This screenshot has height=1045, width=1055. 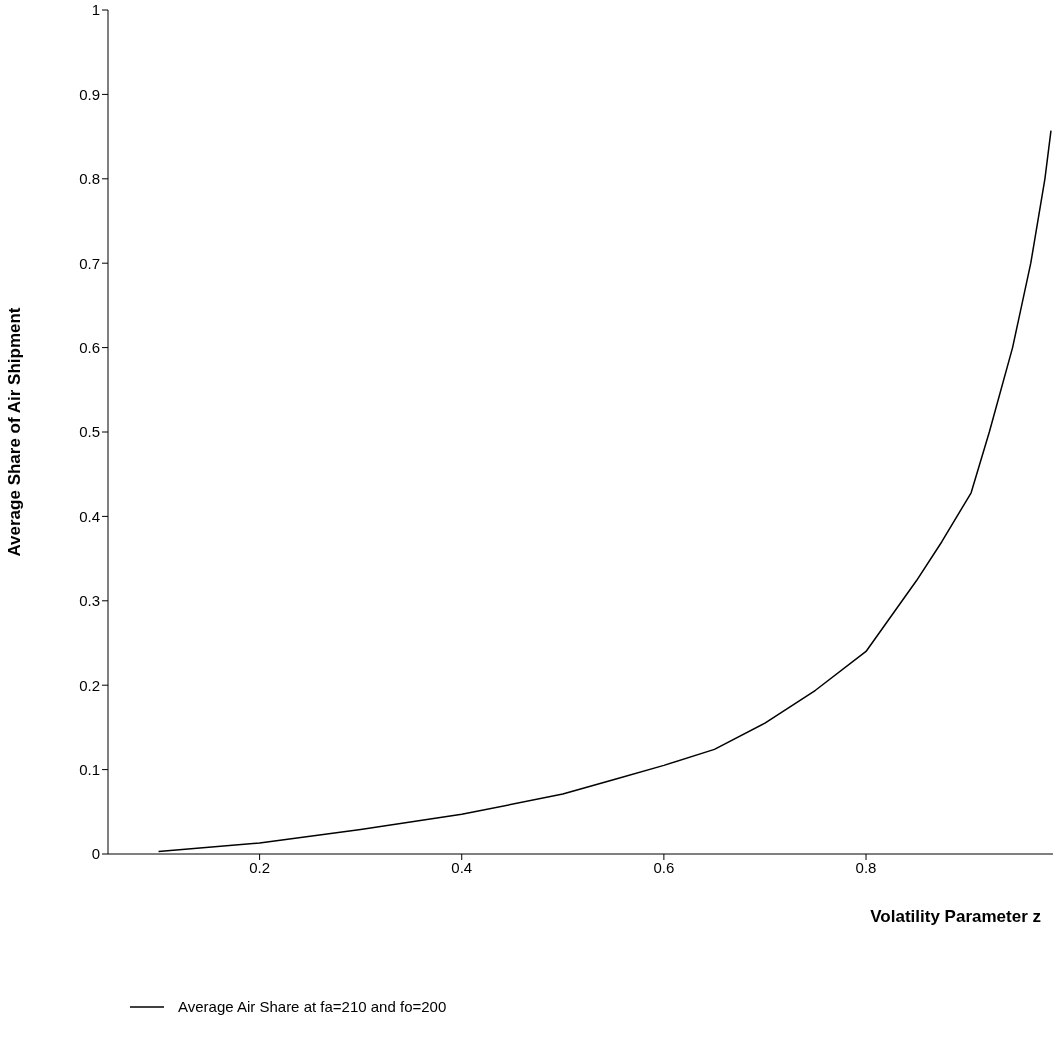 What do you see at coordinates (89, 685) in the screenshot?
I see `y-tick-label: 0.2` at bounding box center [89, 685].